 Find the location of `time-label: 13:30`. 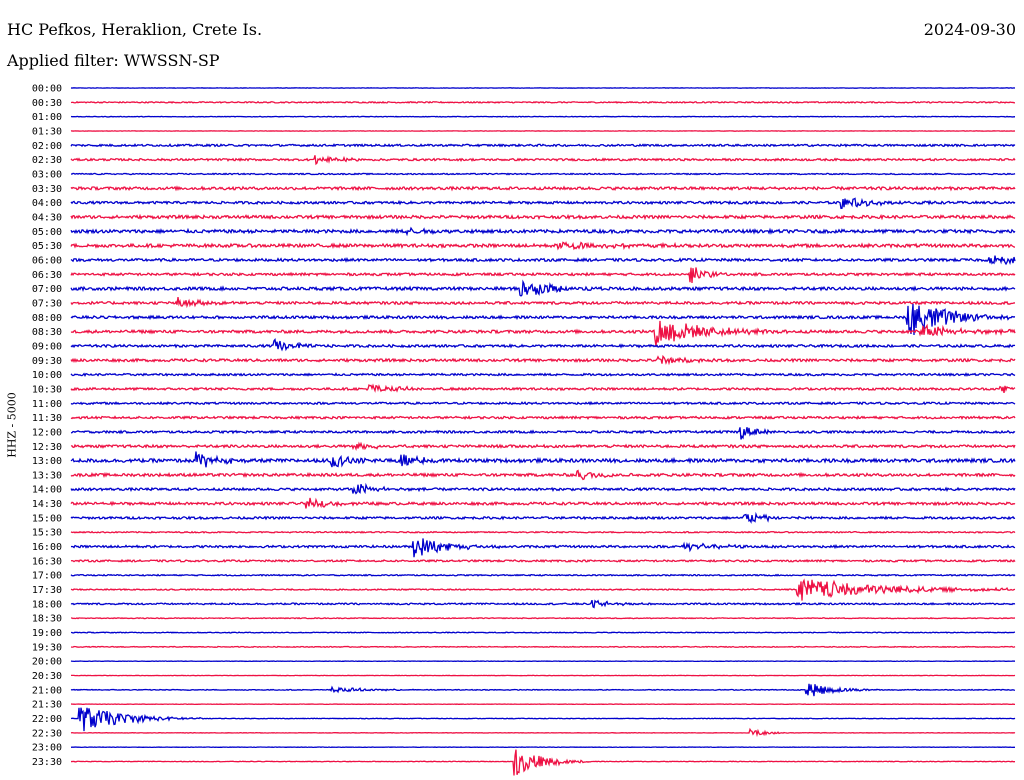

time-label: 13:30 is located at coordinates (47, 475).